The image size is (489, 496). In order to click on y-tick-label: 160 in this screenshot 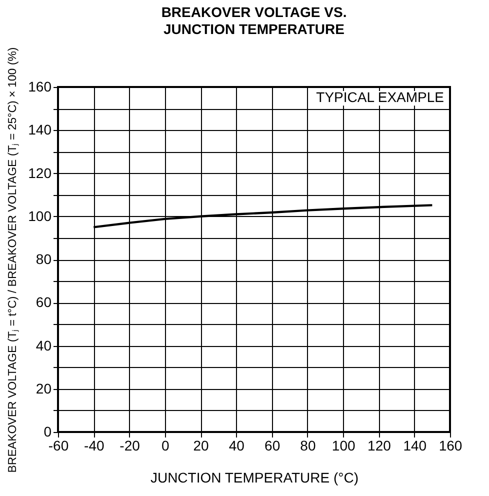, I will do `click(40, 86)`.